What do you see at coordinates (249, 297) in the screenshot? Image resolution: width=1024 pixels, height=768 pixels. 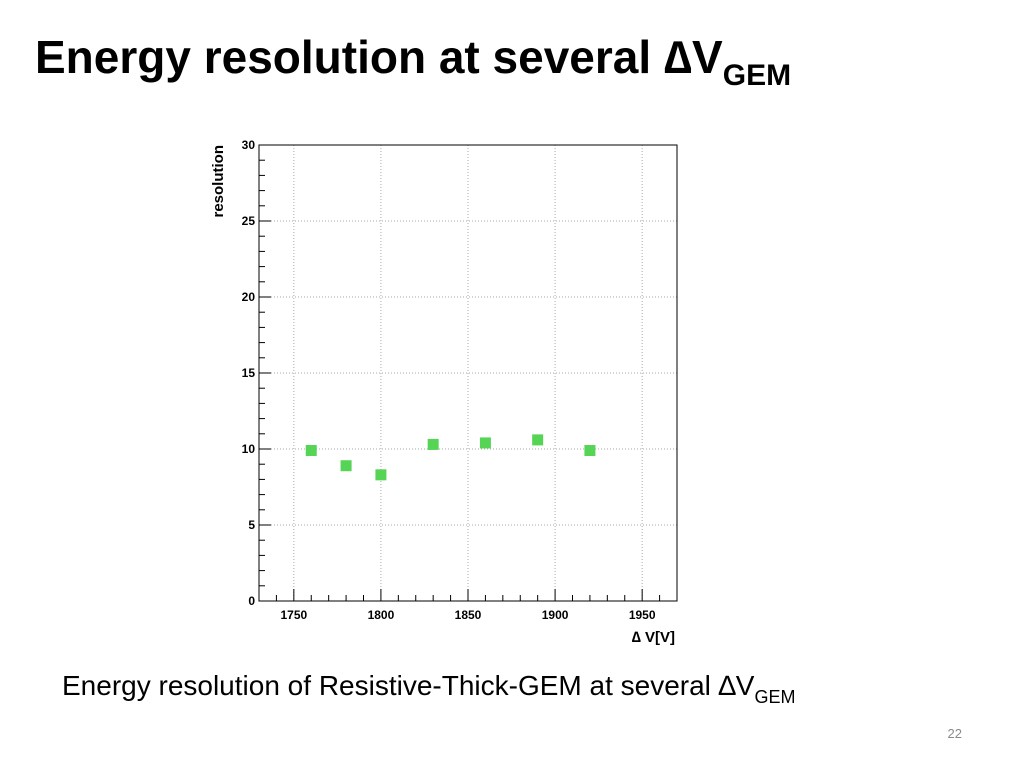 I see `y-tick-label: 20` at bounding box center [249, 297].